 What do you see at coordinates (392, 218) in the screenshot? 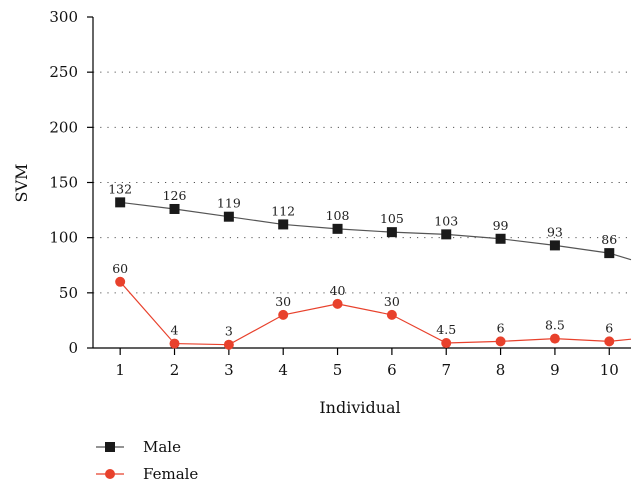
I see `male-data-label-6: 105` at bounding box center [392, 218].